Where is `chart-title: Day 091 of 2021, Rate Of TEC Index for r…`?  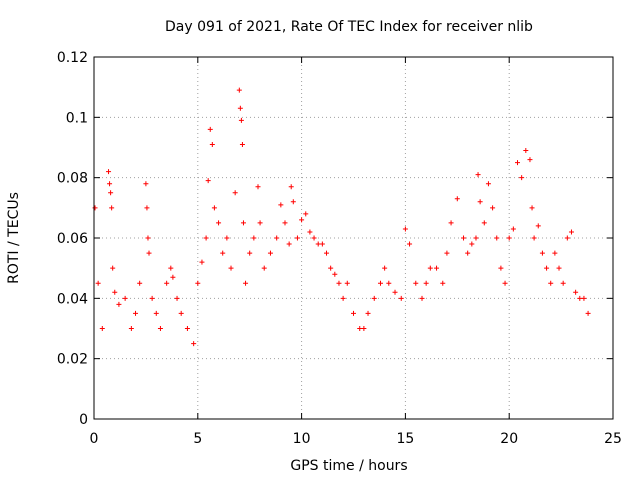 chart-title: Day 091 of 2021, Rate Of TEC Index for r… is located at coordinates (349, 27).